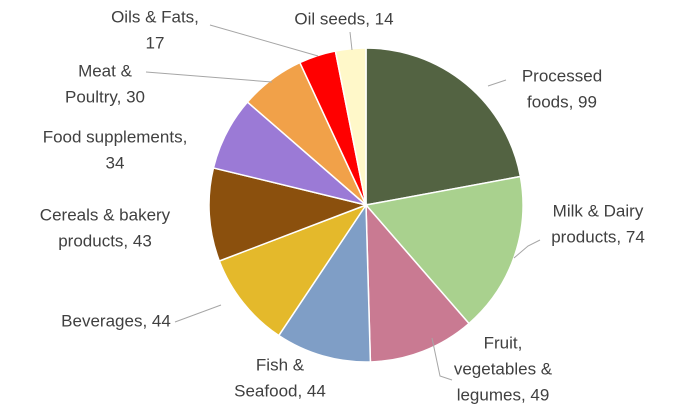 The height and width of the screenshot is (411, 673). What do you see at coordinates (343, 18) in the screenshot?
I see `data-label: Oil seeds, 14` at bounding box center [343, 18].